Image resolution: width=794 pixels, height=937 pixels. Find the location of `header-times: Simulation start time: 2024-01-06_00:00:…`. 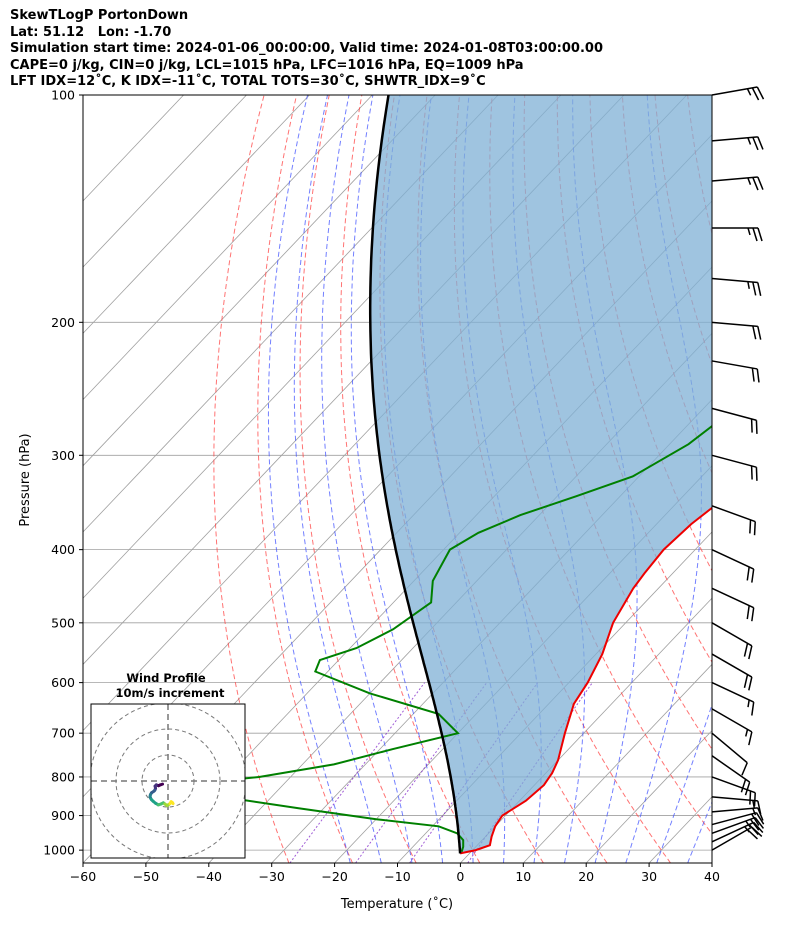

header-times: Simulation start time: 2024-01-06_00:00:… is located at coordinates (306, 48).